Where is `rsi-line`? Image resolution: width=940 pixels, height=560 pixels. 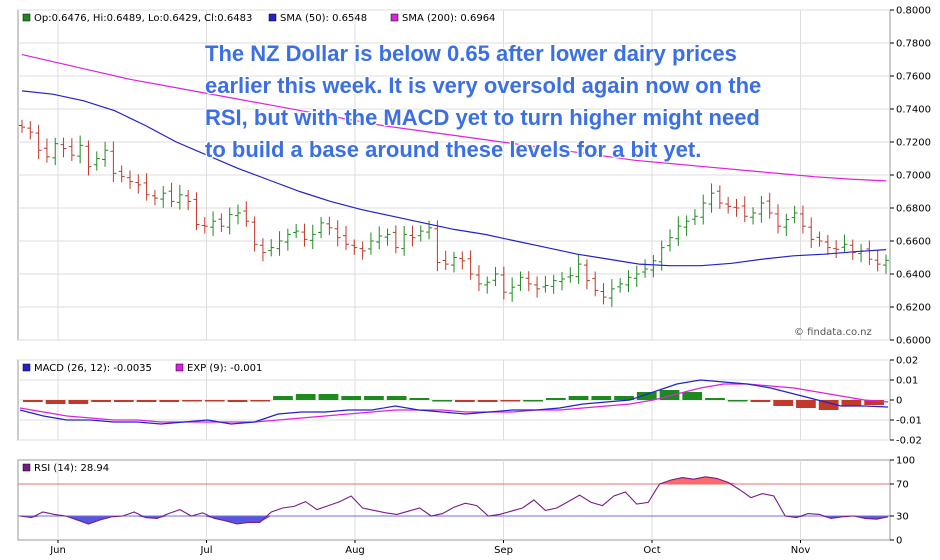
rsi-line is located at coordinates (454, 500).